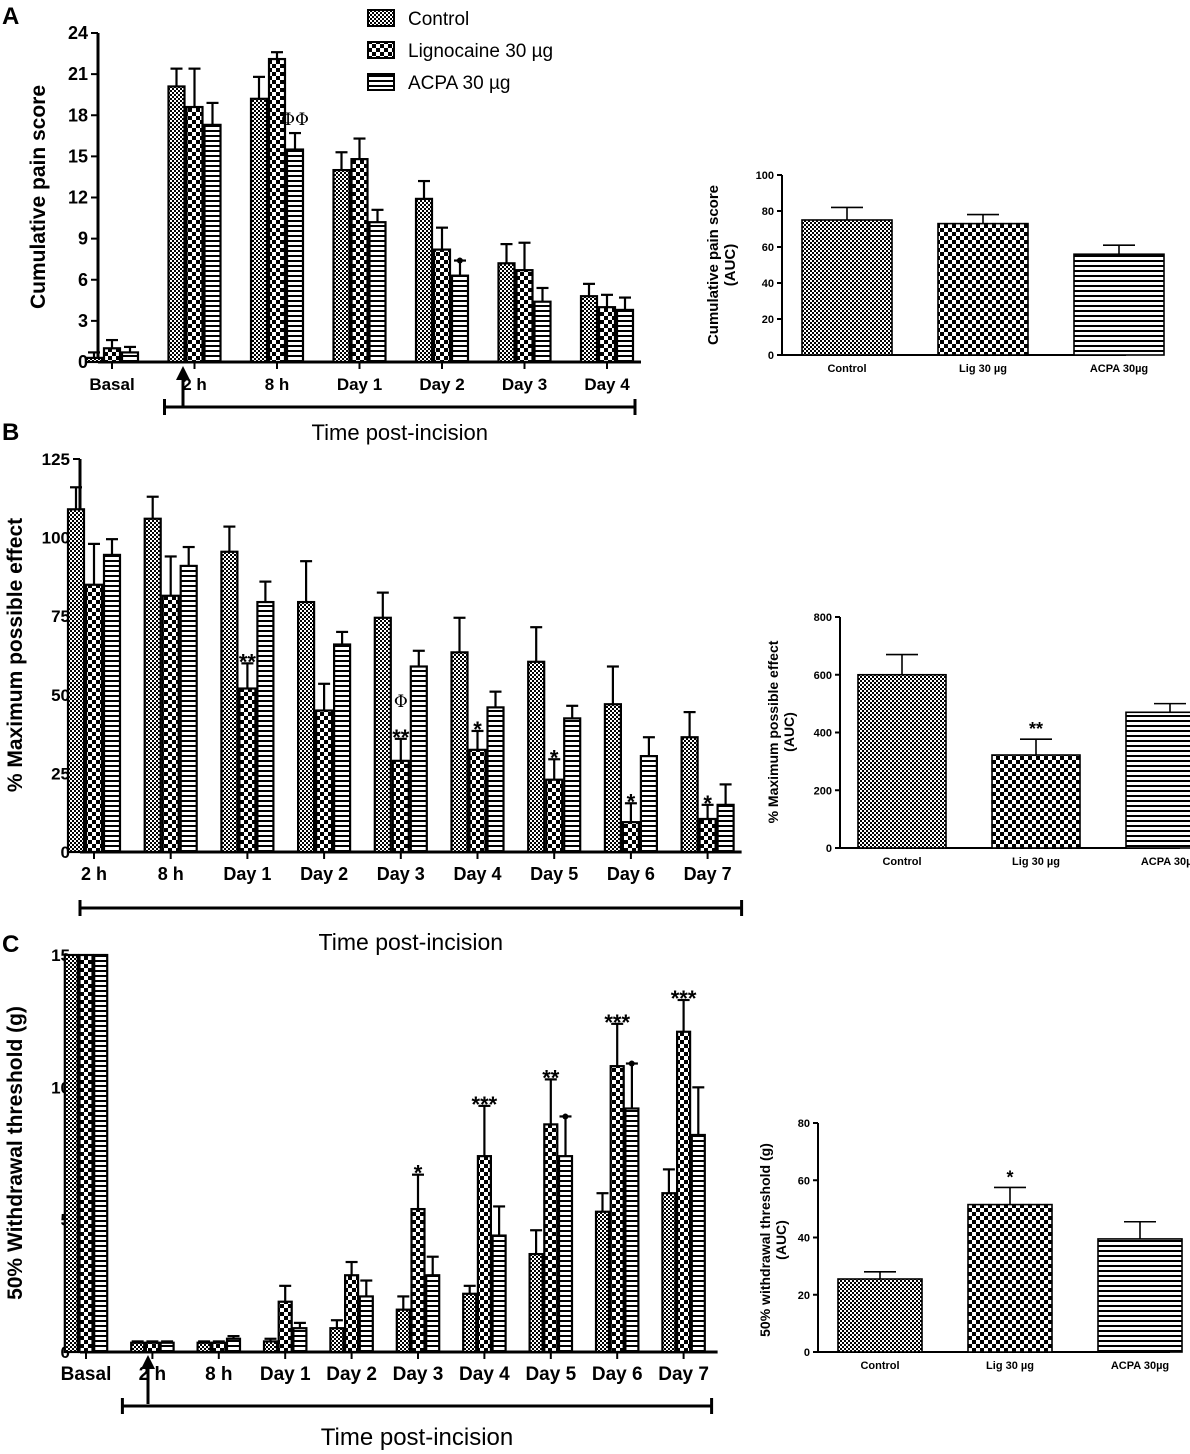 The image size is (1190, 1454). Describe the element at coordinates (1119, 369) in the screenshot. I see `x-tick-label: ACPA 30µg` at that location.